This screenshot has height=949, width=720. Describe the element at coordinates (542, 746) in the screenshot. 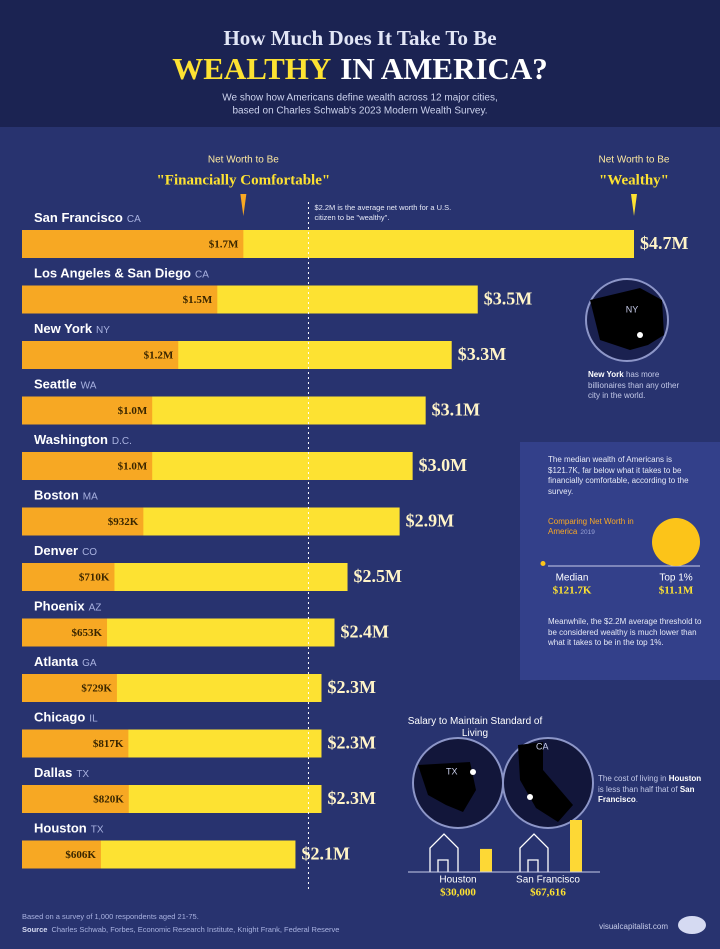

I see `map-label: CA` at that location.